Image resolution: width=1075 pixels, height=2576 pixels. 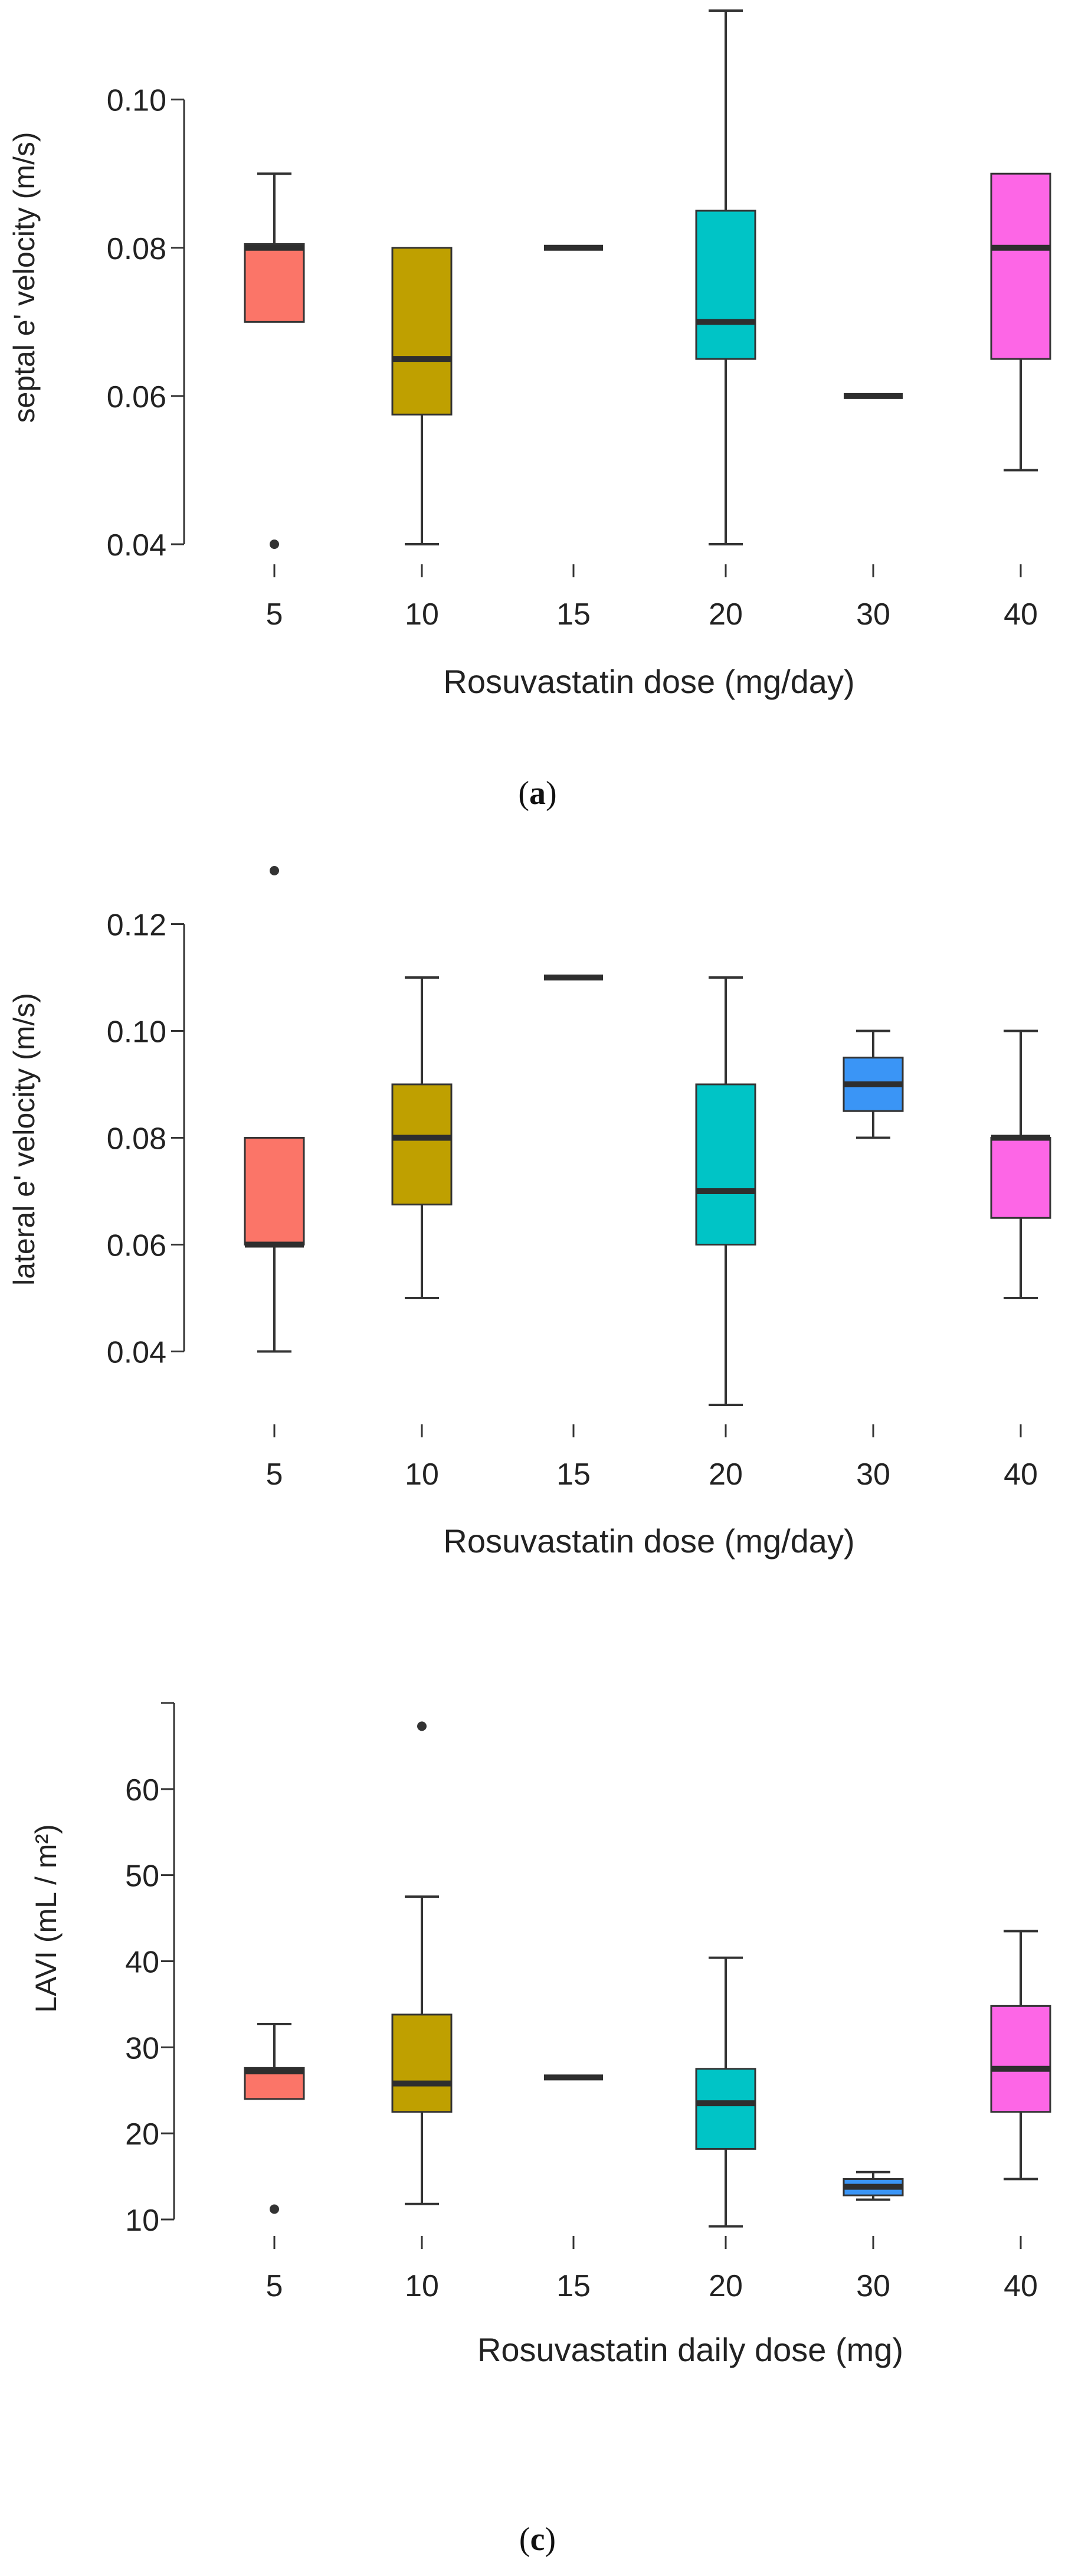 What do you see at coordinates (142, 2048) in the screenshot?
I see `y-tick-label: 30` at bounding box center [142, 2048].